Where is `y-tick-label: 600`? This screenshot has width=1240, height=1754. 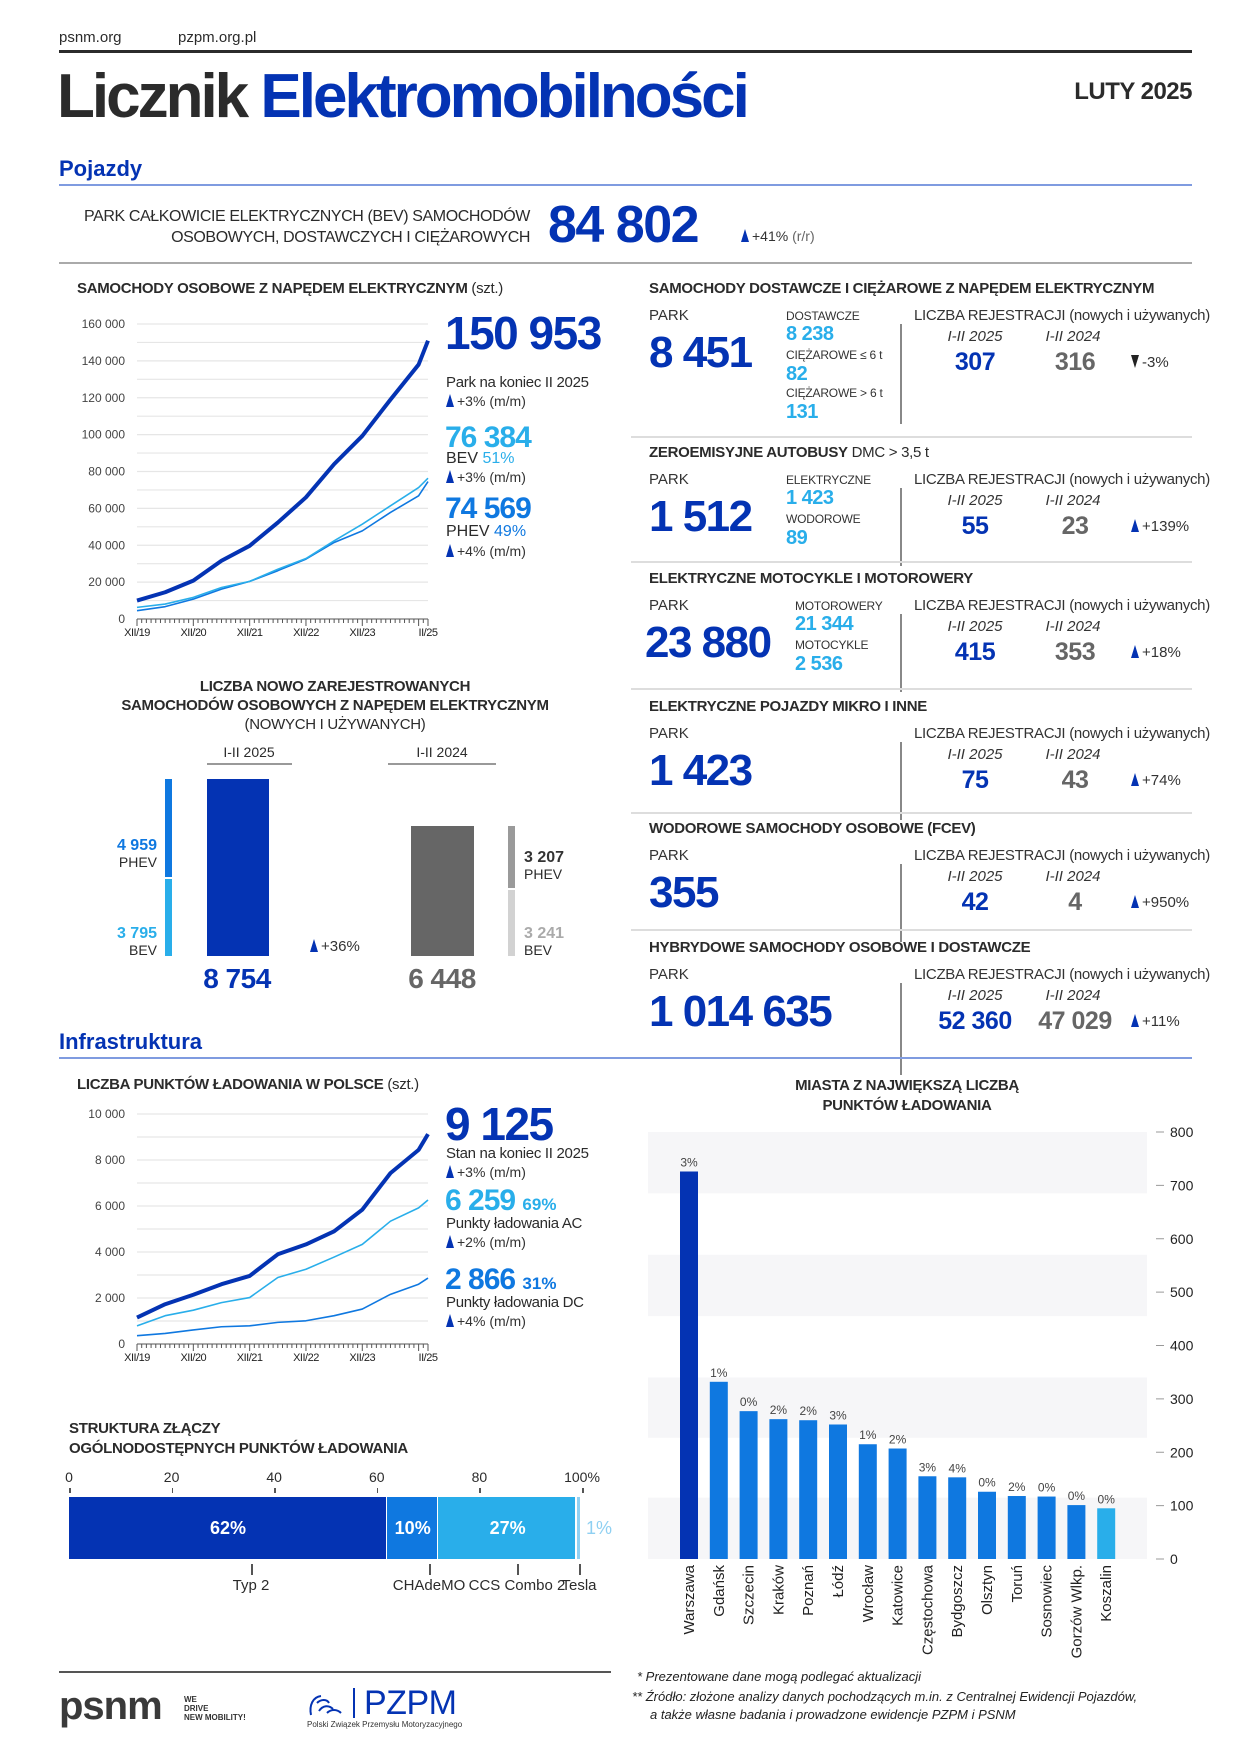 y-tick-label: 600 is located at coordinates (1182, 1239).